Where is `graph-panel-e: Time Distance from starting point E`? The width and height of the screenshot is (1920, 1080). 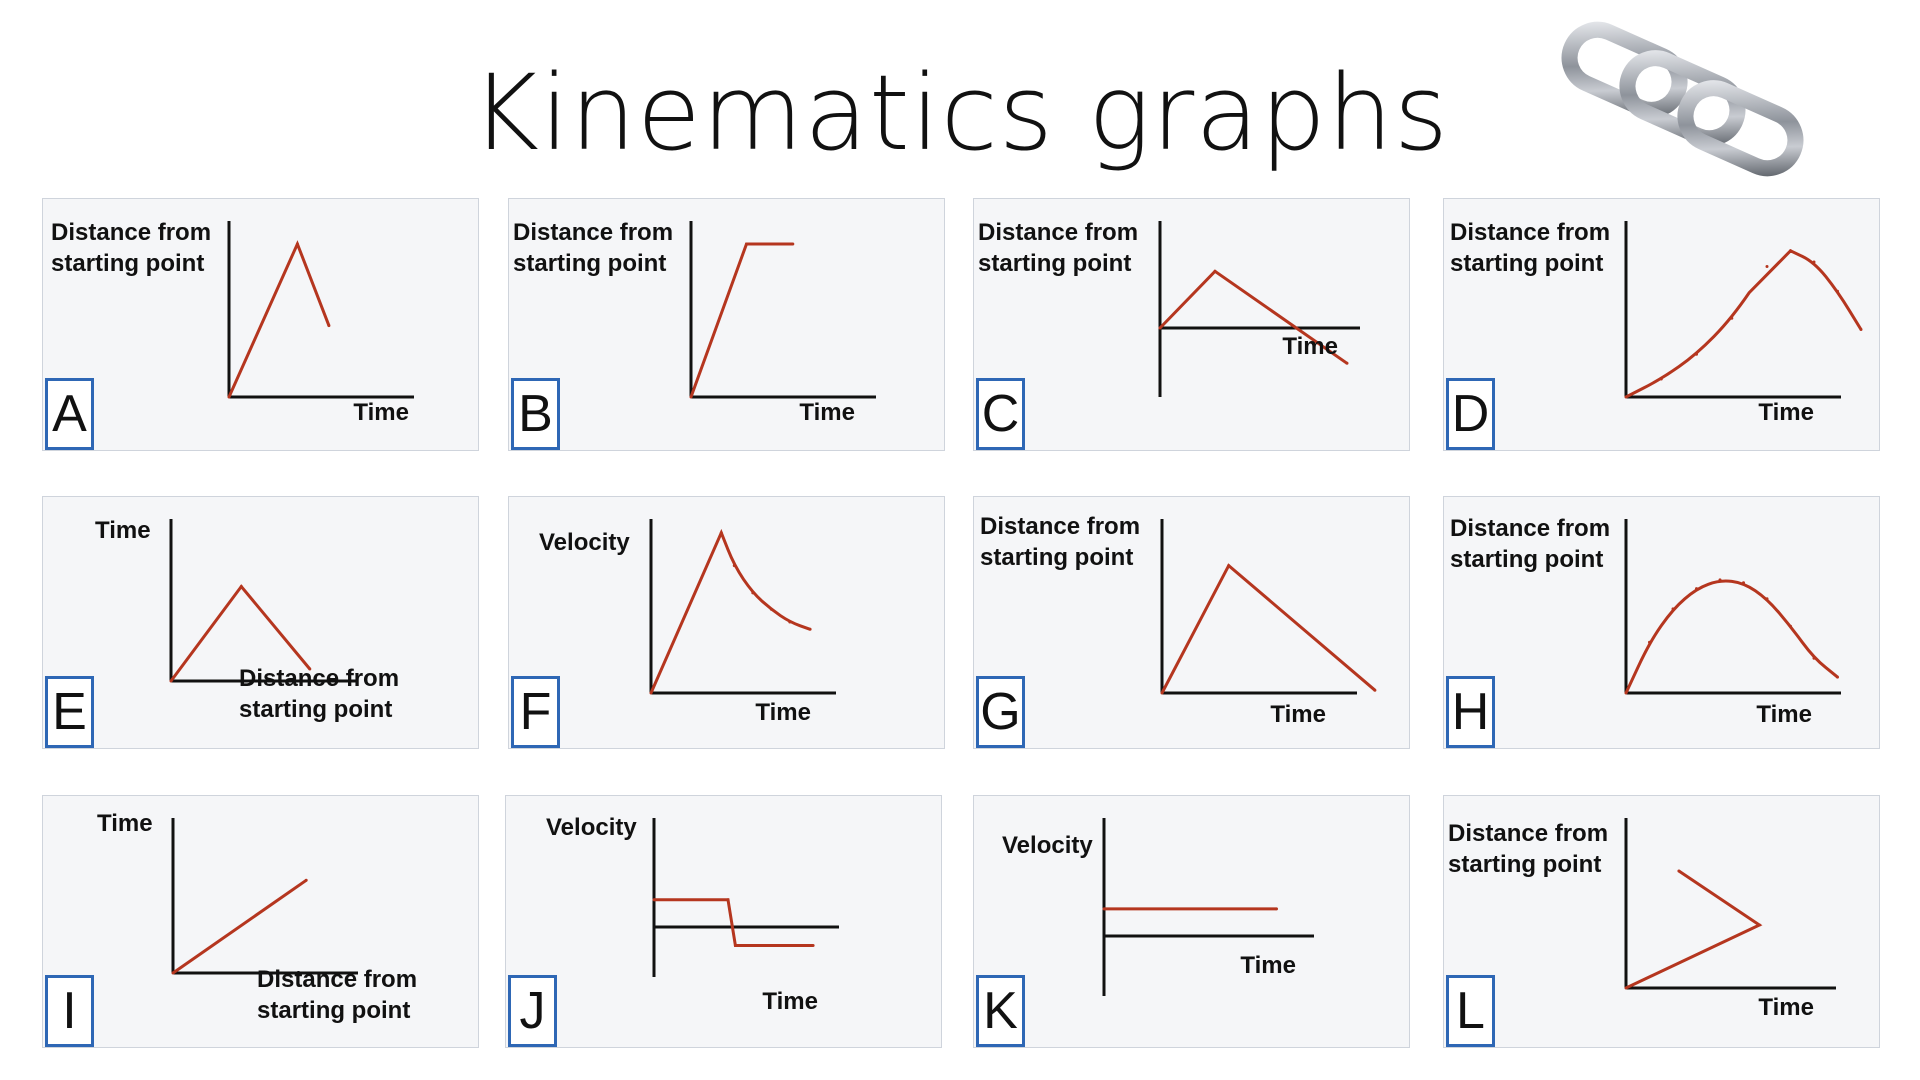 graph-panel-e: Time Distance from starting point E is located at coordinates (260, 622).